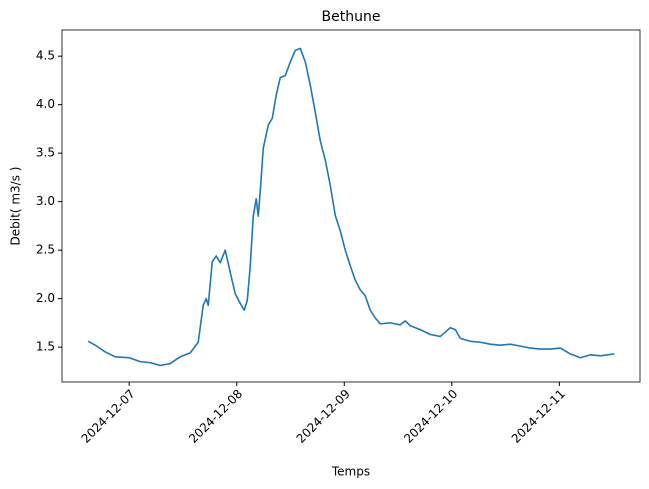 The width and height of the screenshot is (649, 489). Describe the element at coordinates (45, 250) in the screenshot. I see `y-tick-label: 2.5` at that location.